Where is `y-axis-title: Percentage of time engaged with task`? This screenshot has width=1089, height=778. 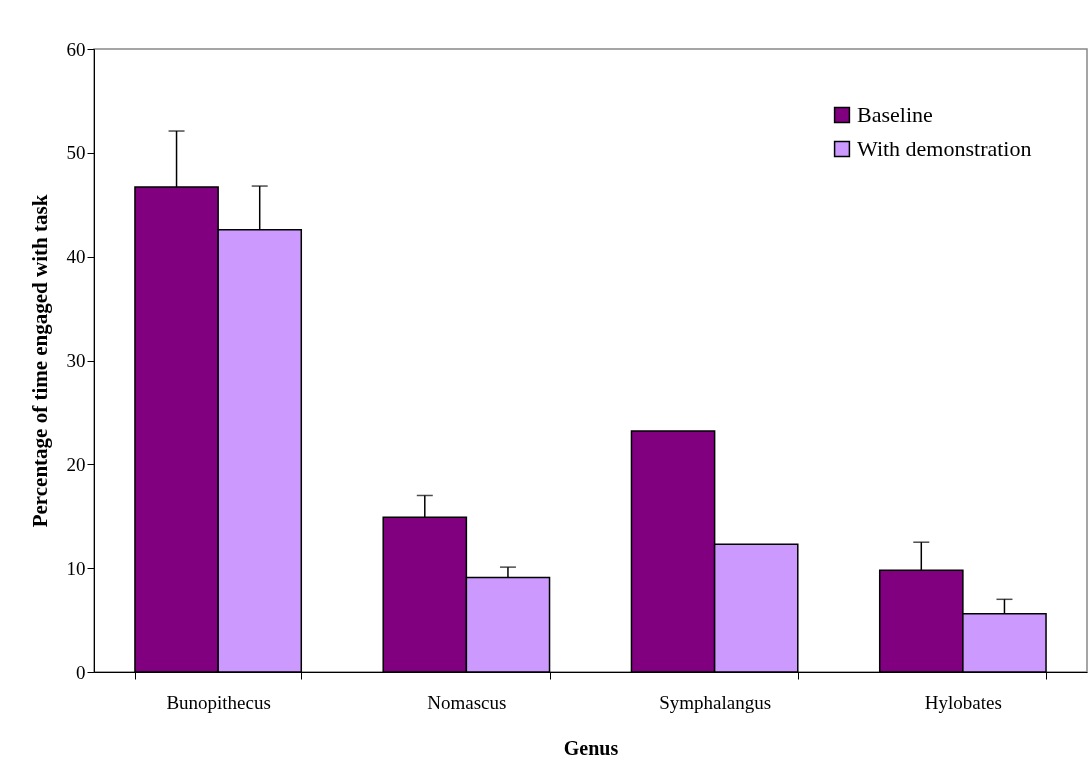
y-axis-title: Percentage of time engaged with task is located at coordinates (39, 361).